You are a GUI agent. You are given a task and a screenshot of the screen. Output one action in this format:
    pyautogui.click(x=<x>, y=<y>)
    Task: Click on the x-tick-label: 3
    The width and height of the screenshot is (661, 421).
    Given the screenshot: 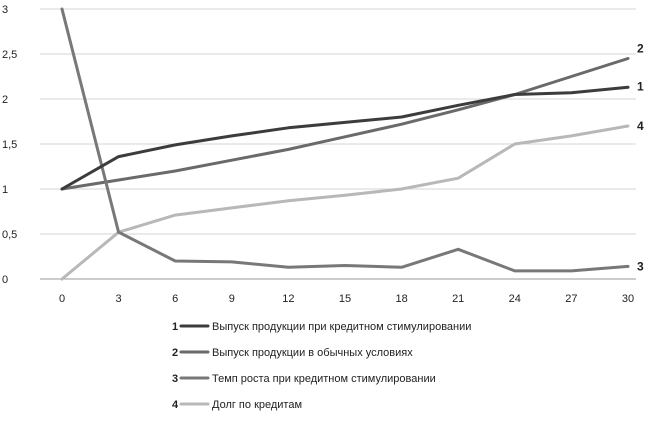 What is the action you would take?
    pyautogui.click(x=119, y=299)
    